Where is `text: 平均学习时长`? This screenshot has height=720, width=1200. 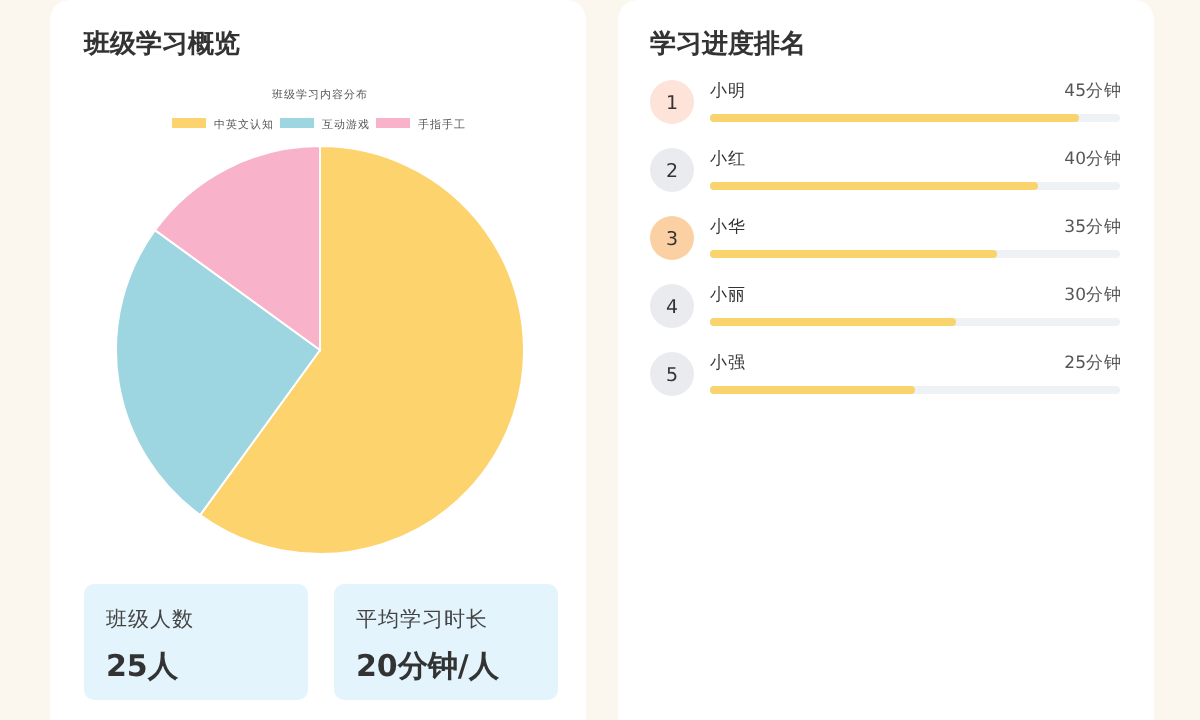
text: 平均学习时长 is located at coordinates (422, 619).